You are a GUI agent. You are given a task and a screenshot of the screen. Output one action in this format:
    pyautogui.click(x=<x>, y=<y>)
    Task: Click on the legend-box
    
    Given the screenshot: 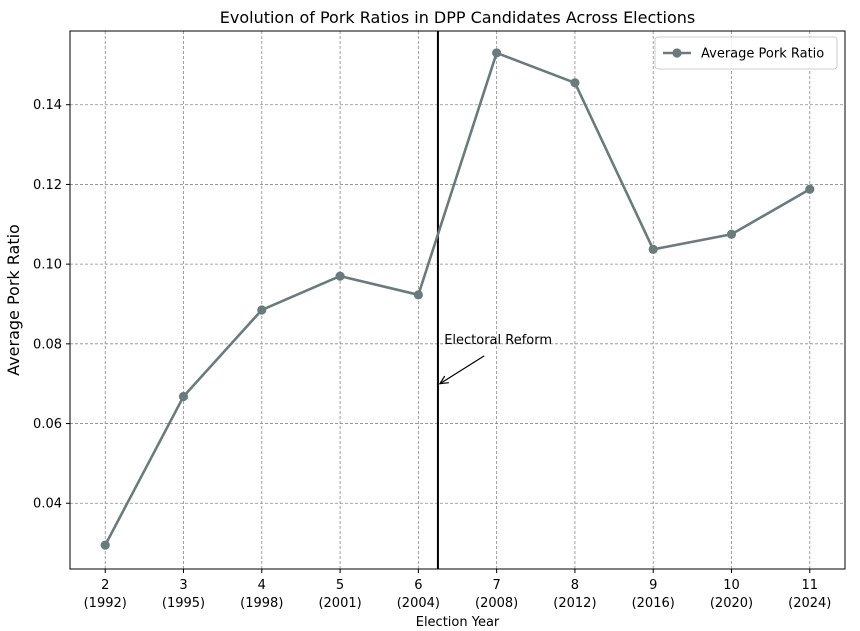 What is the action you would take?
    pyautogui.click(x=746, y=53)
    